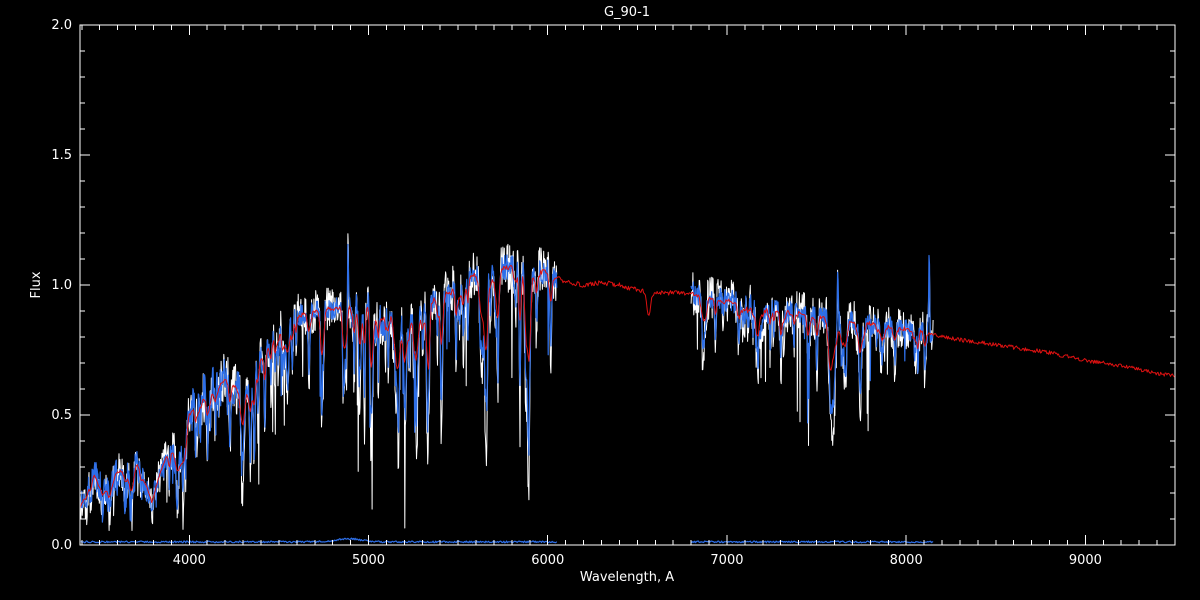 Image resolution: width=1200 pixels, height=600 pixels. Describe the element at coordinates (627, 12) in the screenshot. I see `chart-title: G_90-1` at that location.